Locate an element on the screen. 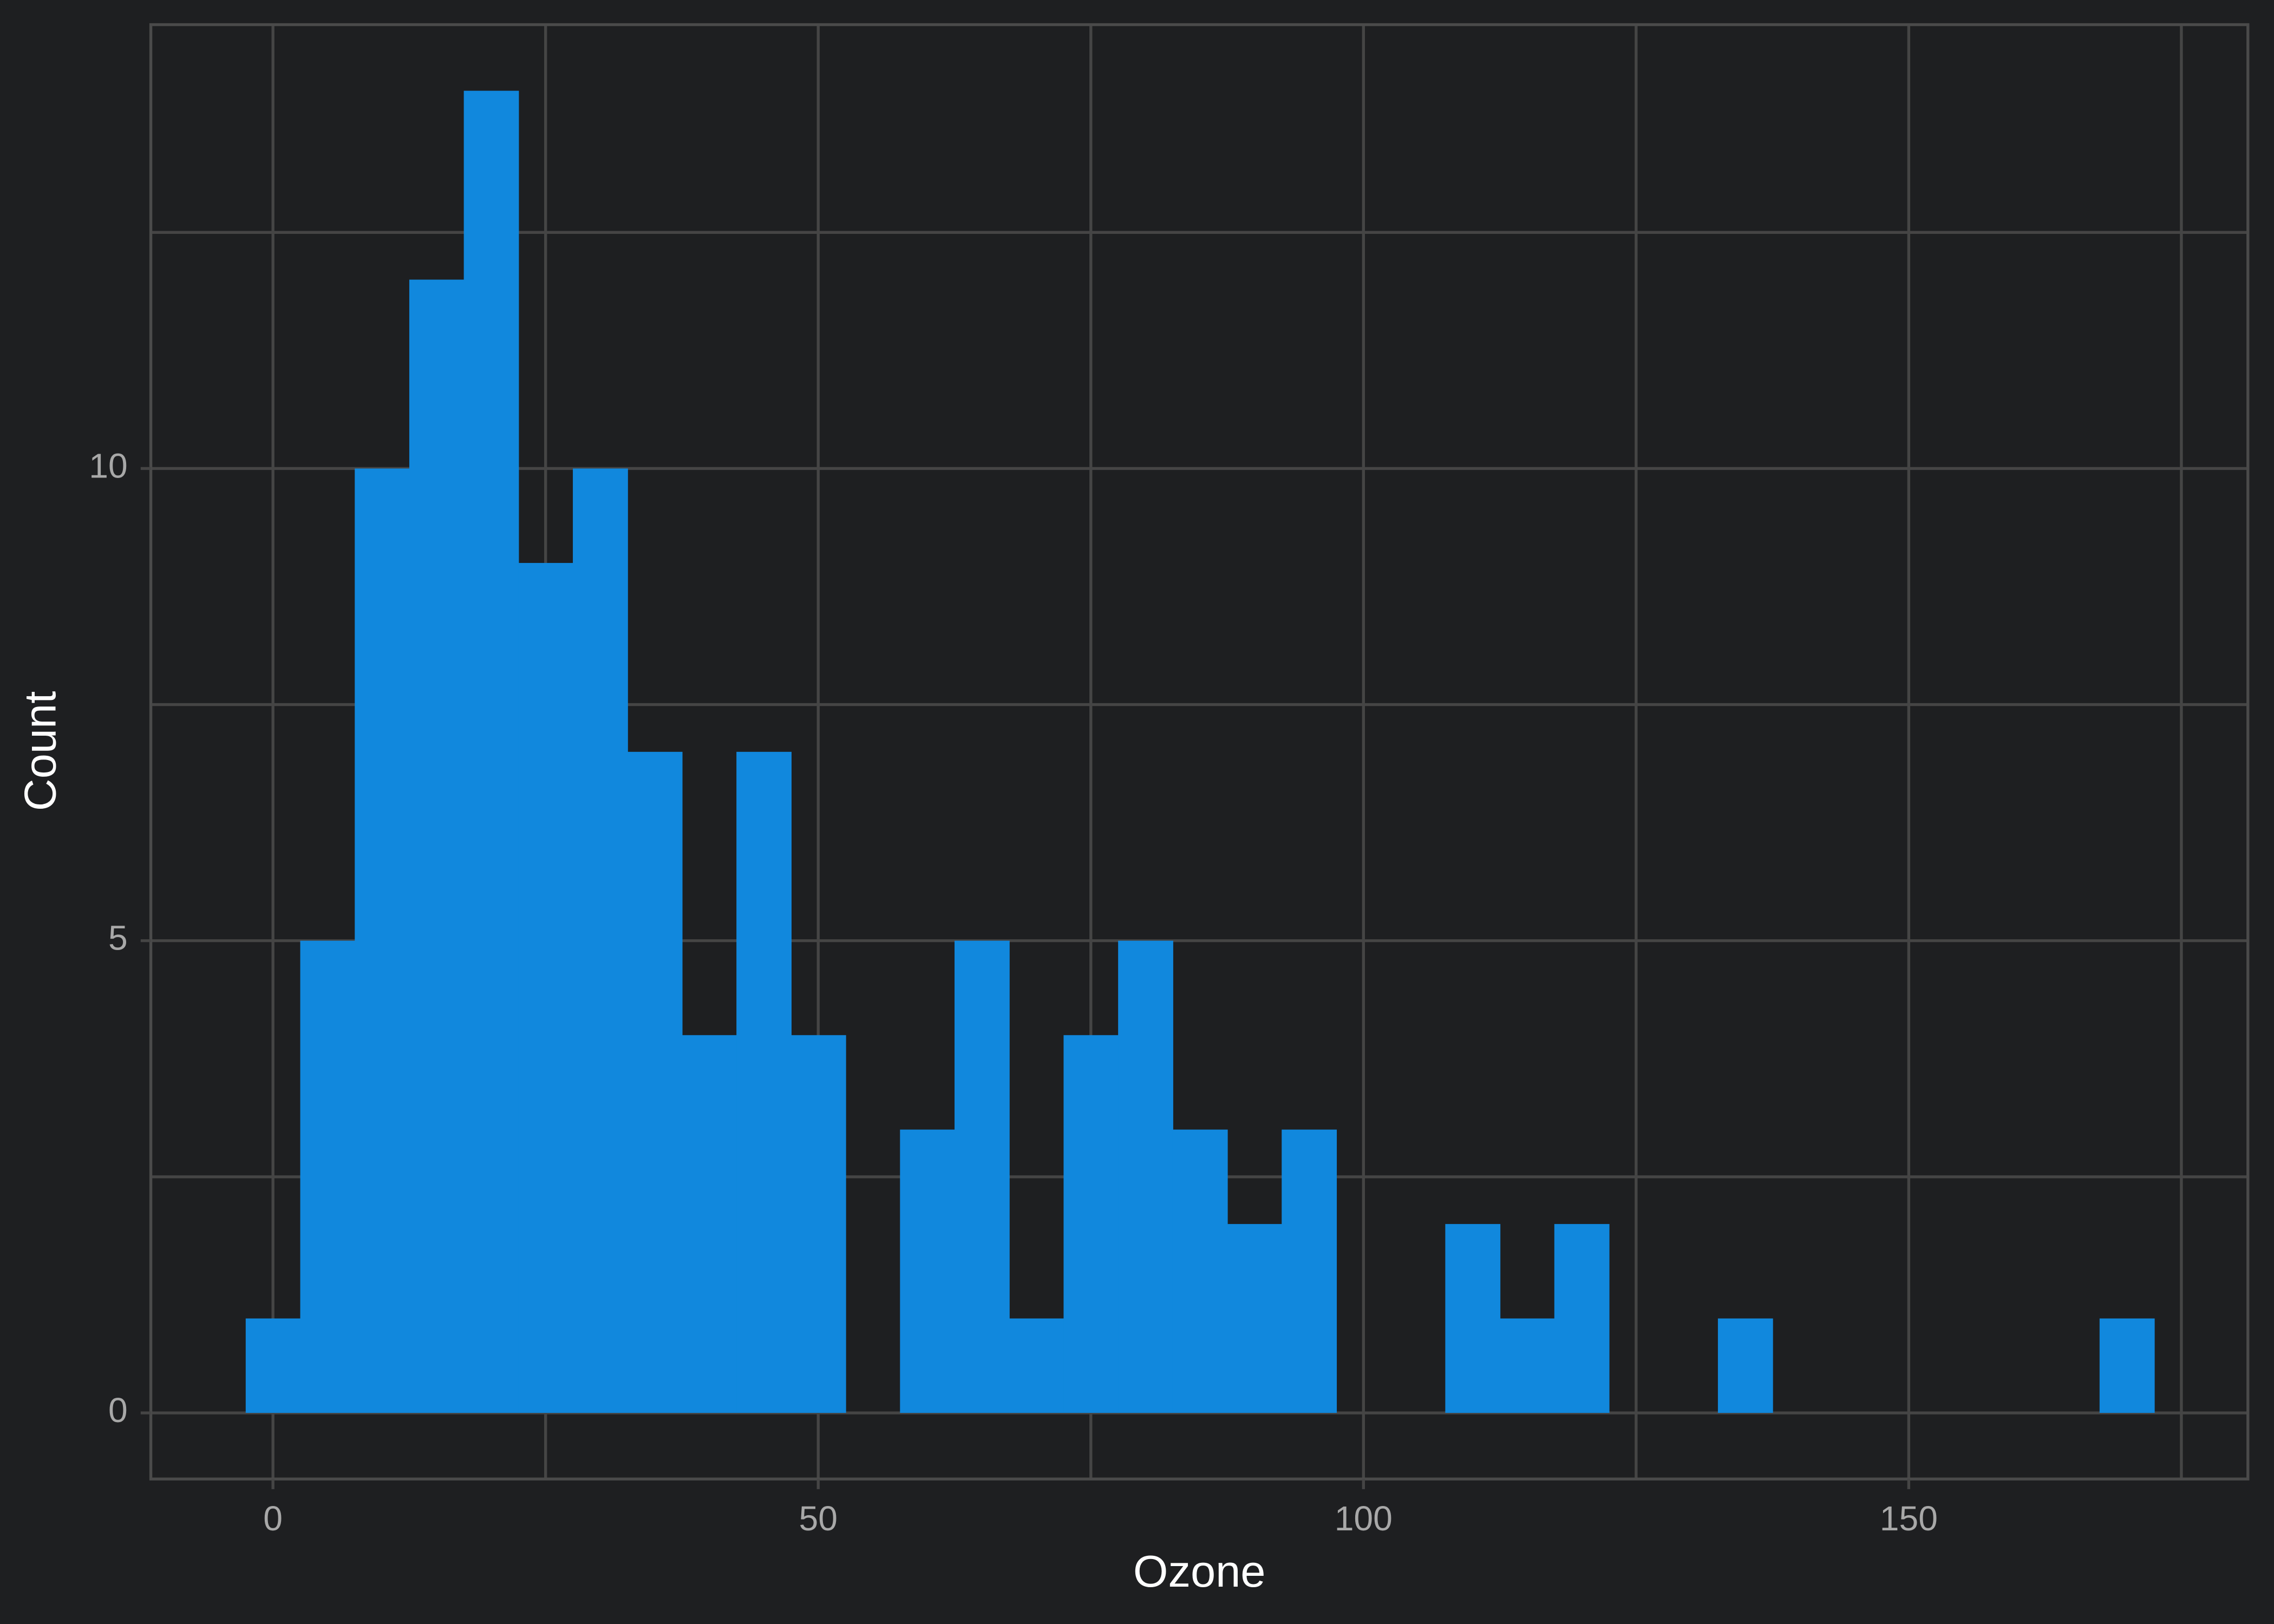 This screenshot has width=2274, height=1624. x-tick-label: 150 is located at coordinates (1909, 1519).